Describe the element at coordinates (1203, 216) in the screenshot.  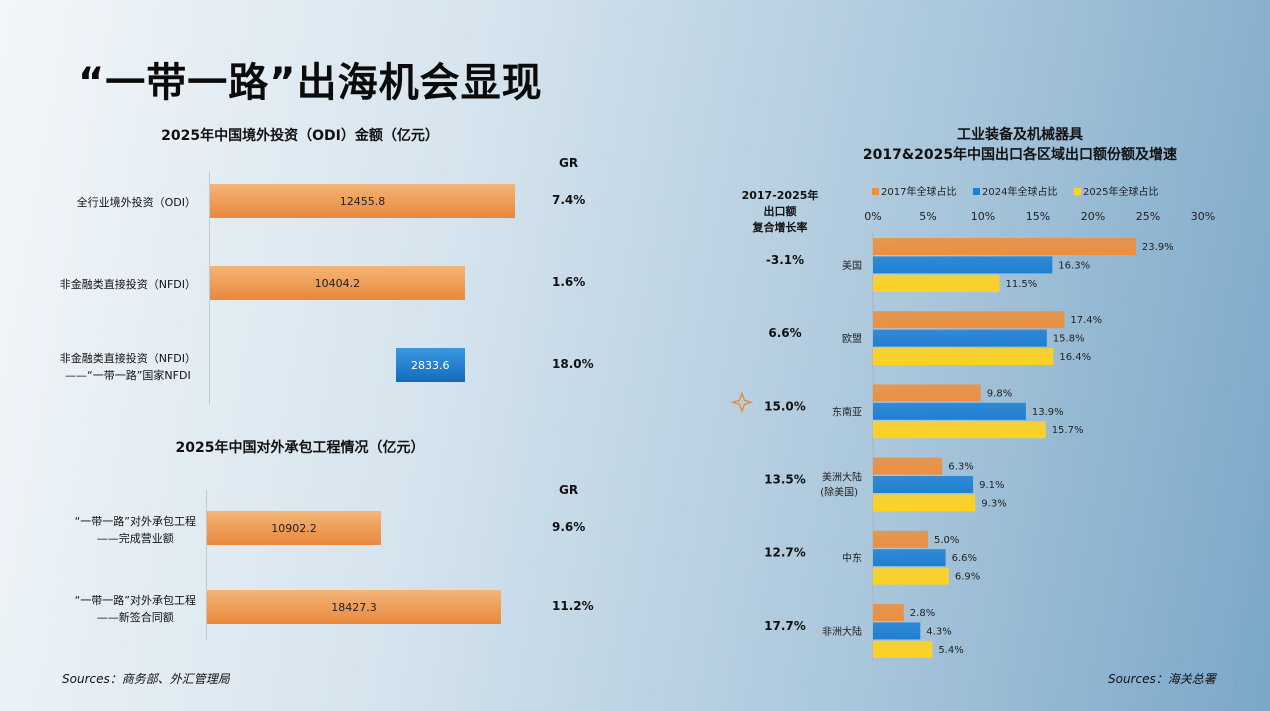
I see `x-tick-label: 30%` at that location.